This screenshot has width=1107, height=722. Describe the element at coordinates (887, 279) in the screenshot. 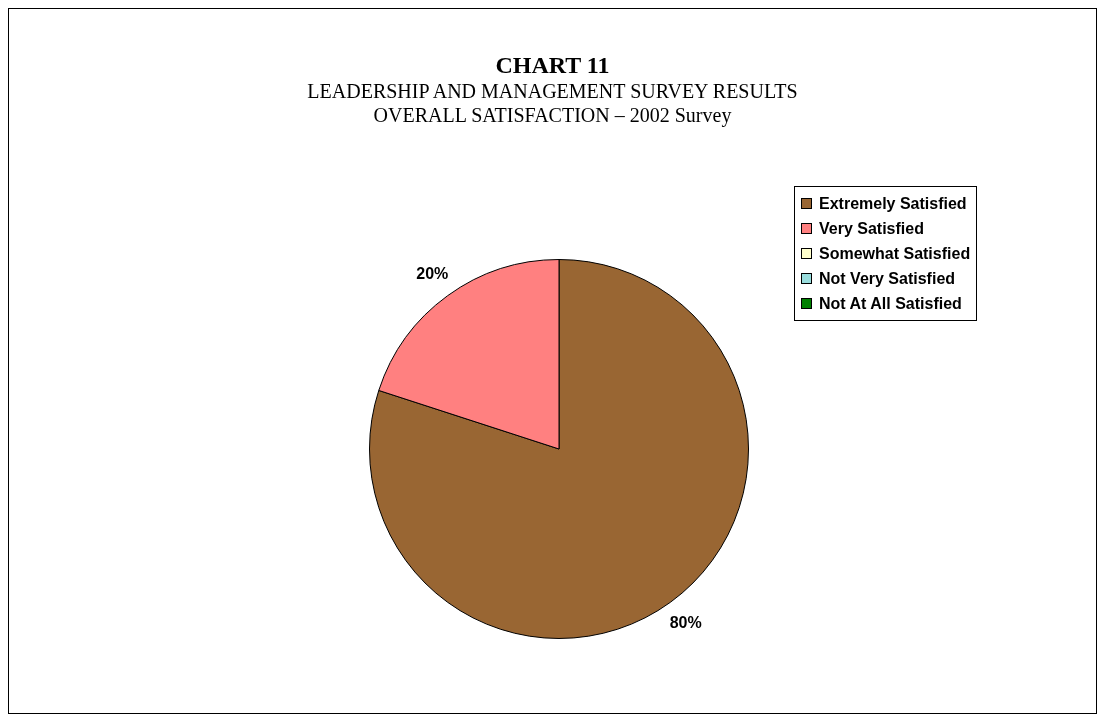

I see `legend-label: Not Very Satisfied` at that location.